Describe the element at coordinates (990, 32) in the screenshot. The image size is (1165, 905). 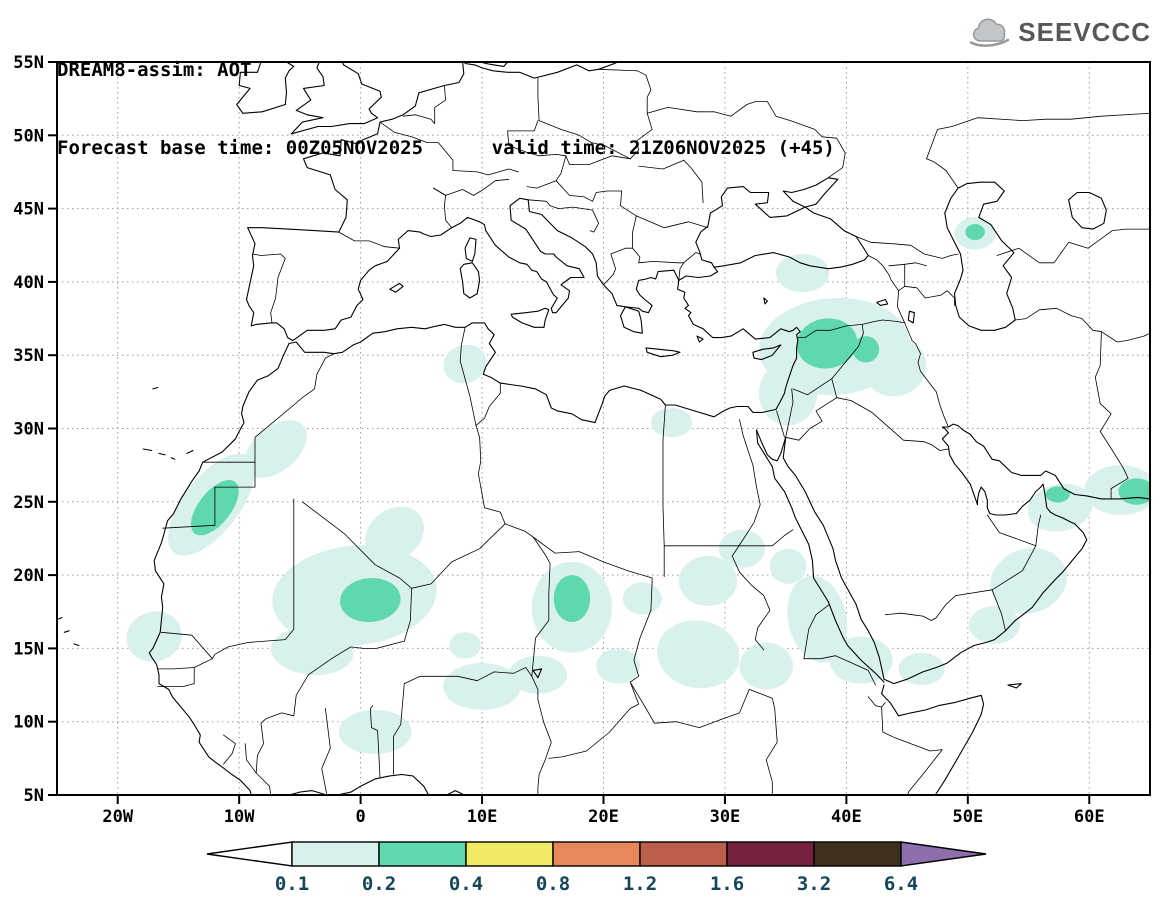
I see `cloud-icon` at that location.